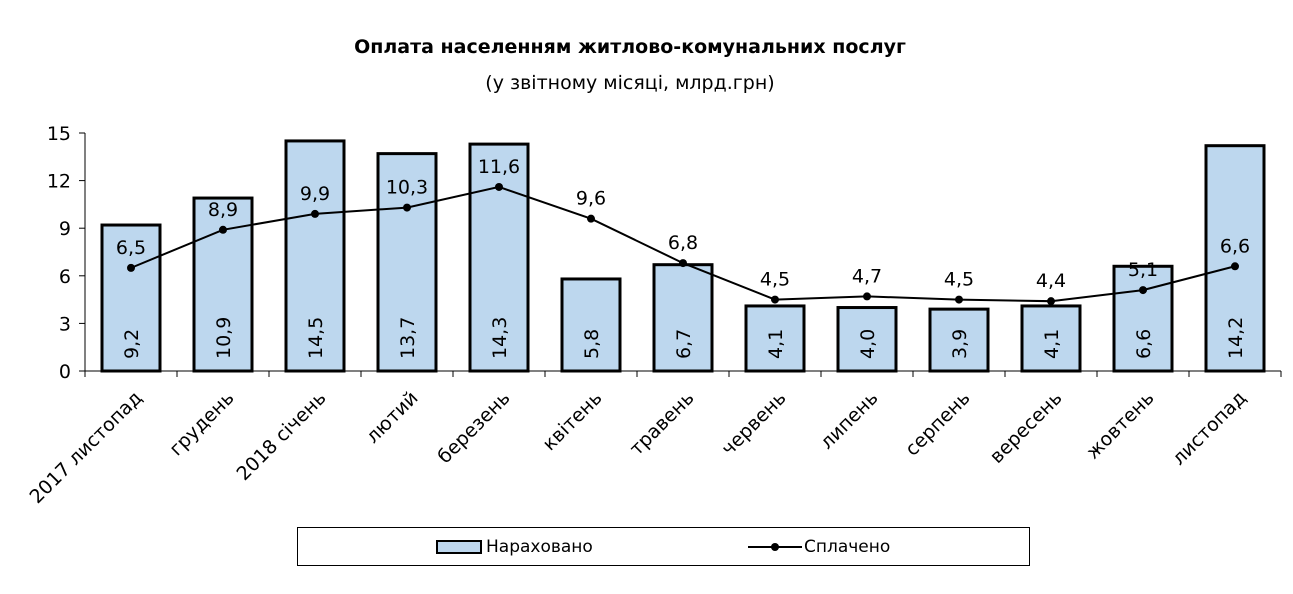 The height and width of the screenshot is (594, 1293). I want to click on bar-data-label: 10,9, so click(224, 338).